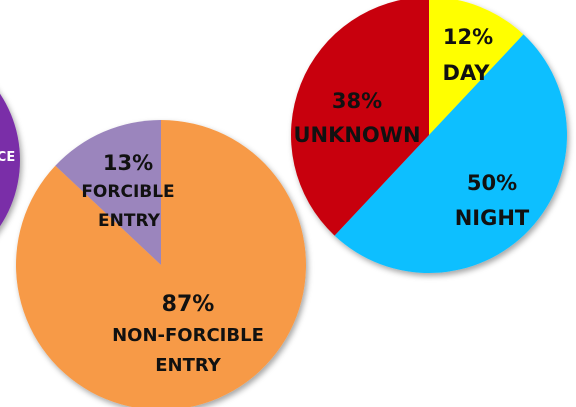 The height and width of the screenshot is (407, 576). I want to click on nonforcible-percent-label: 87%, so click(188, 304).